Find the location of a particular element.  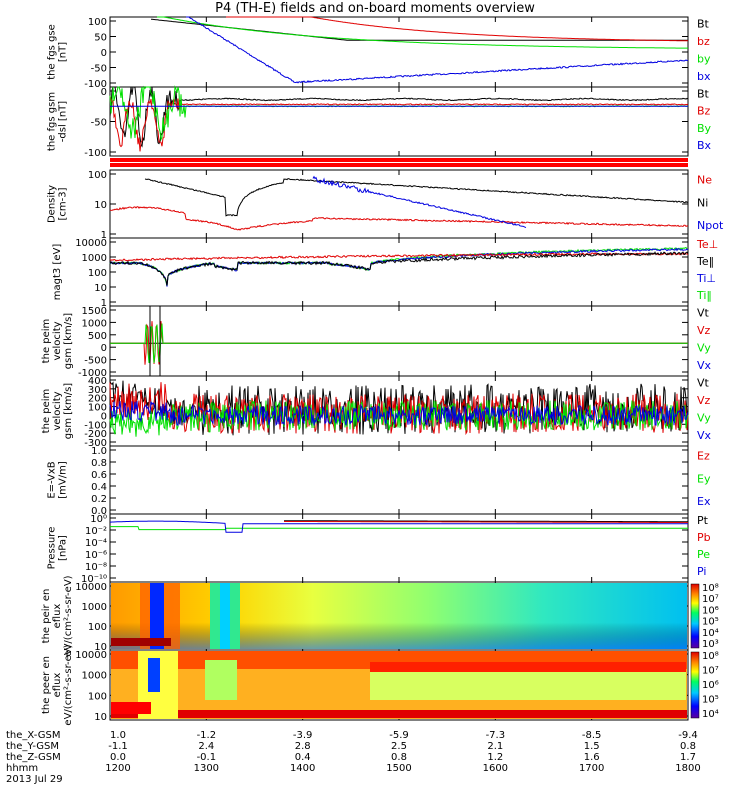

panel-1-ylabel: [nT] is located at coordinates (63, 52).